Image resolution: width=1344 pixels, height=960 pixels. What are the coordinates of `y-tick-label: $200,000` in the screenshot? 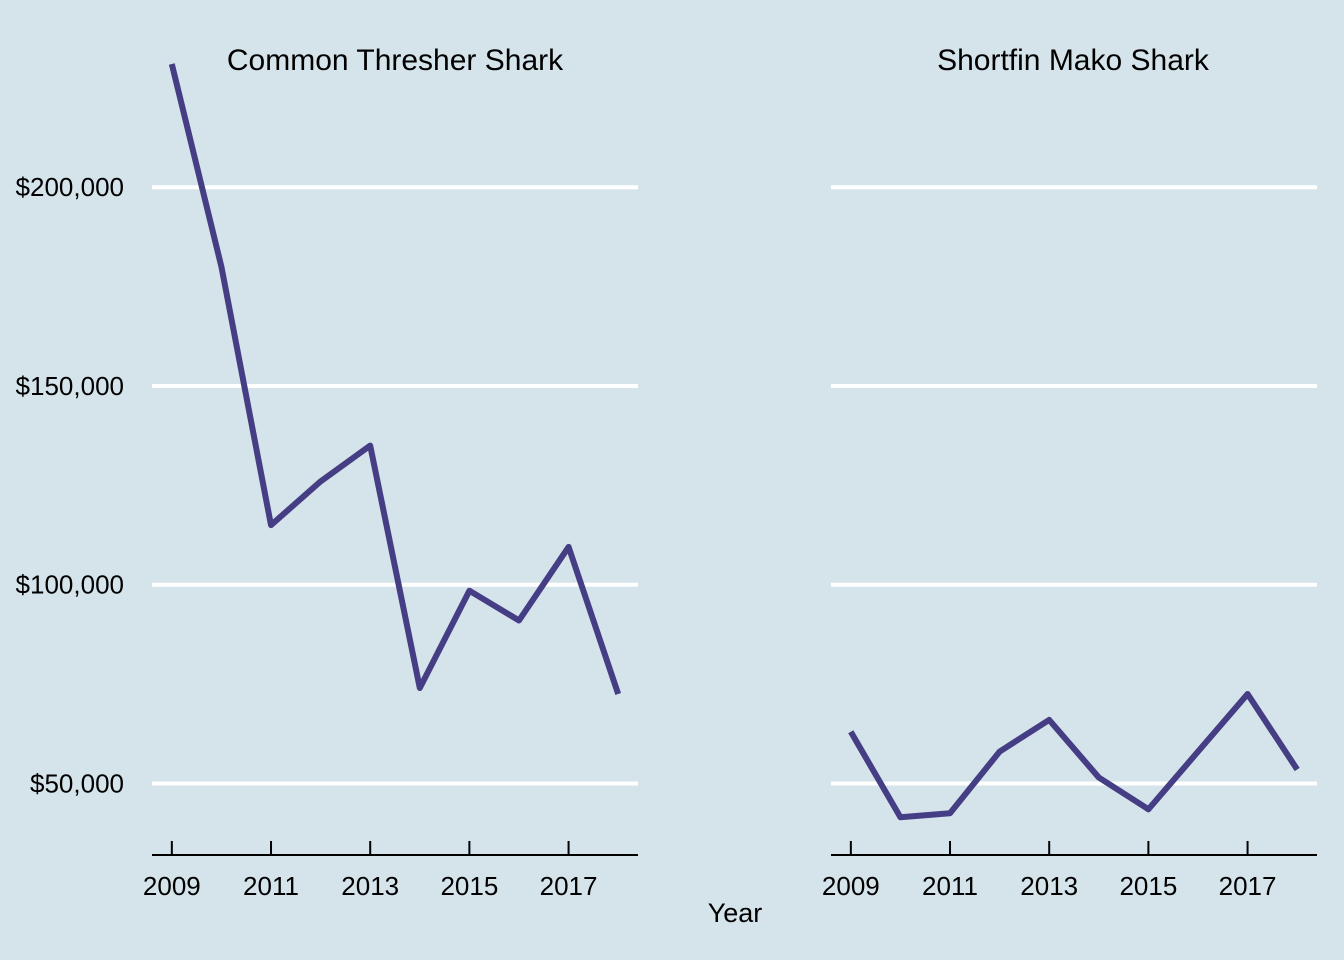 It's located at (70, 187).